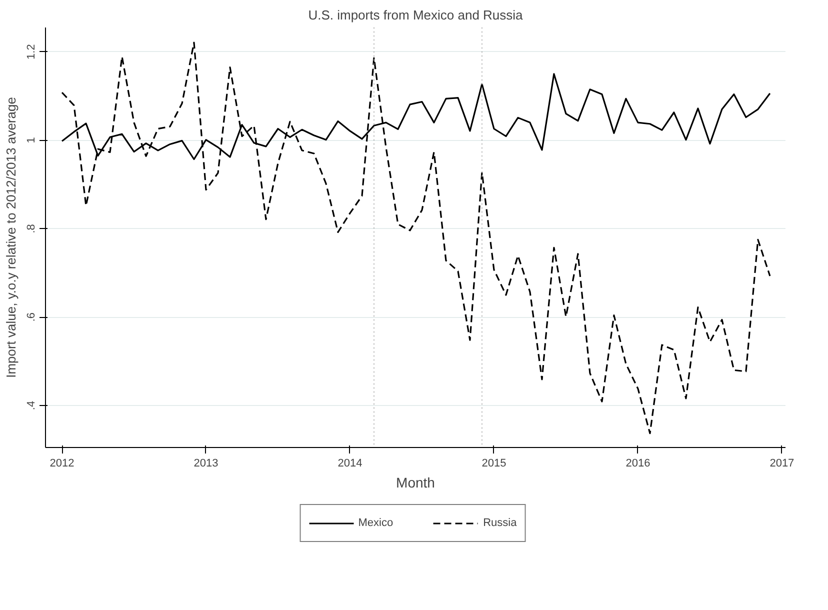 Image resolution: width=828 pixels, height=610 pixels. What do you see at coordinates (11, 237) in the screenshot?
I see `y-axis-title: Import value, y.o.y relative to 2012/2013 average` at bounding box center [11, 237].